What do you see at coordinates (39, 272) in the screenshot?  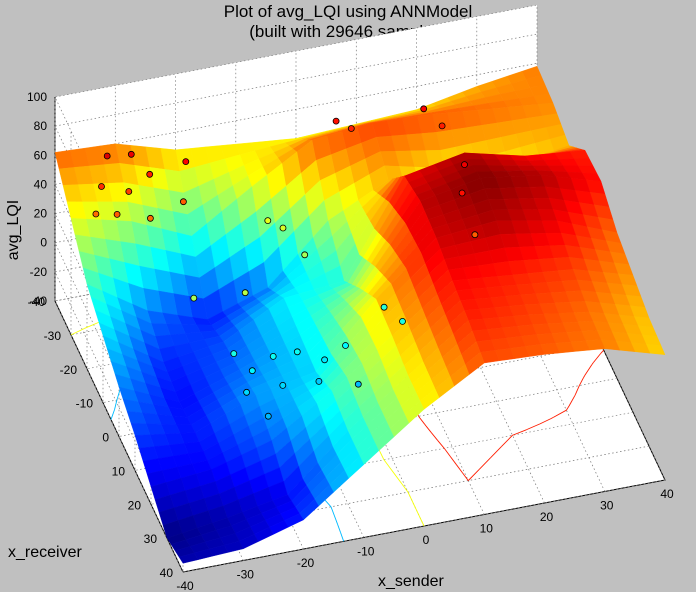 I see `z-tick-label: -20` at bounding box center [39, 272].